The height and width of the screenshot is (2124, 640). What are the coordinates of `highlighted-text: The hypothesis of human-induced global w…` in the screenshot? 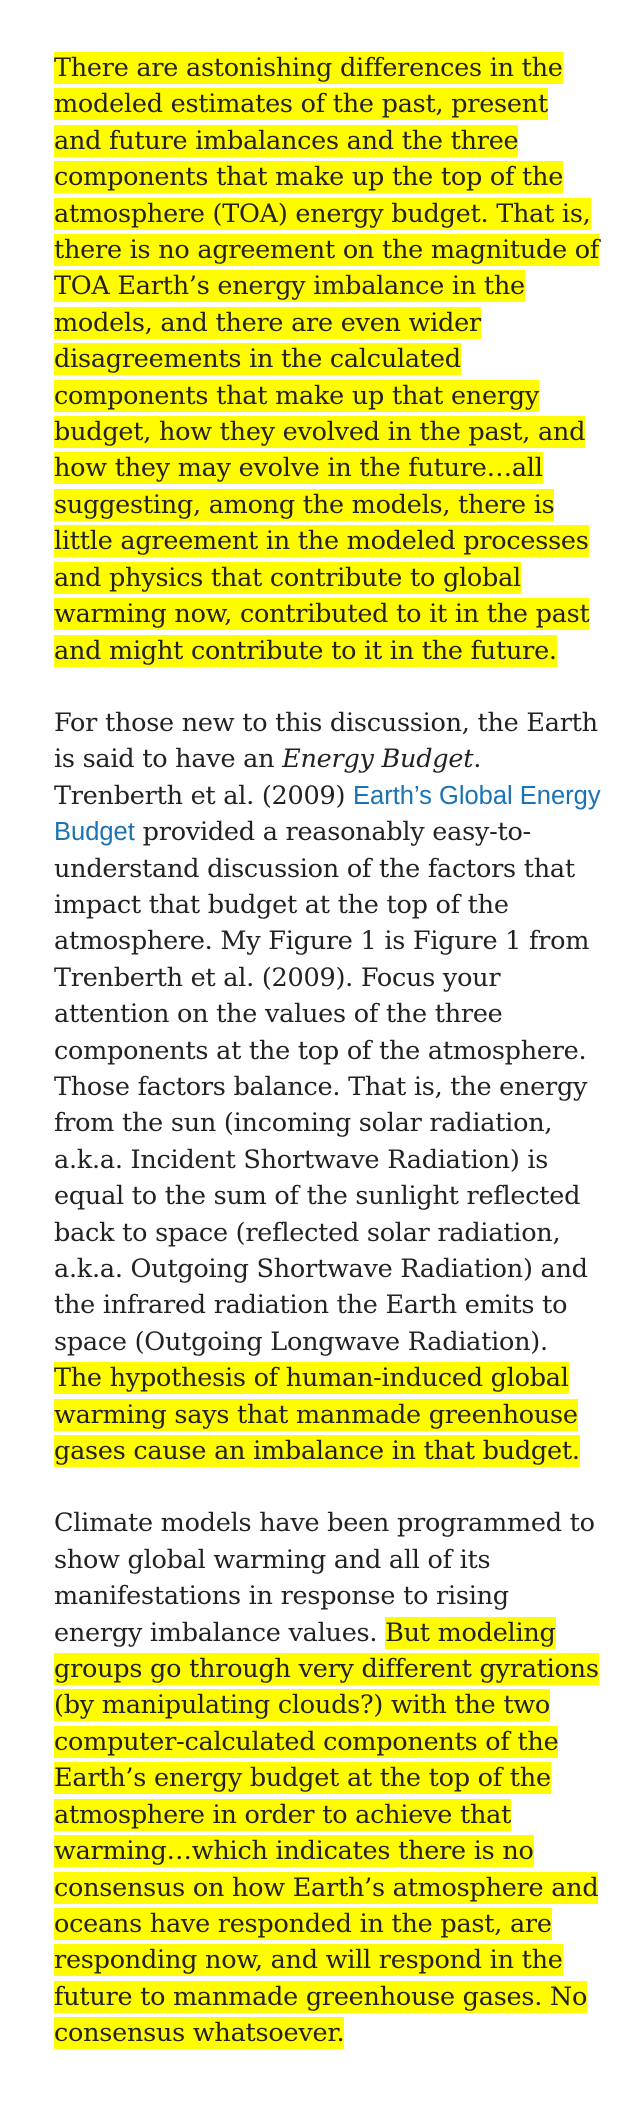 It's located at (317, 1415).